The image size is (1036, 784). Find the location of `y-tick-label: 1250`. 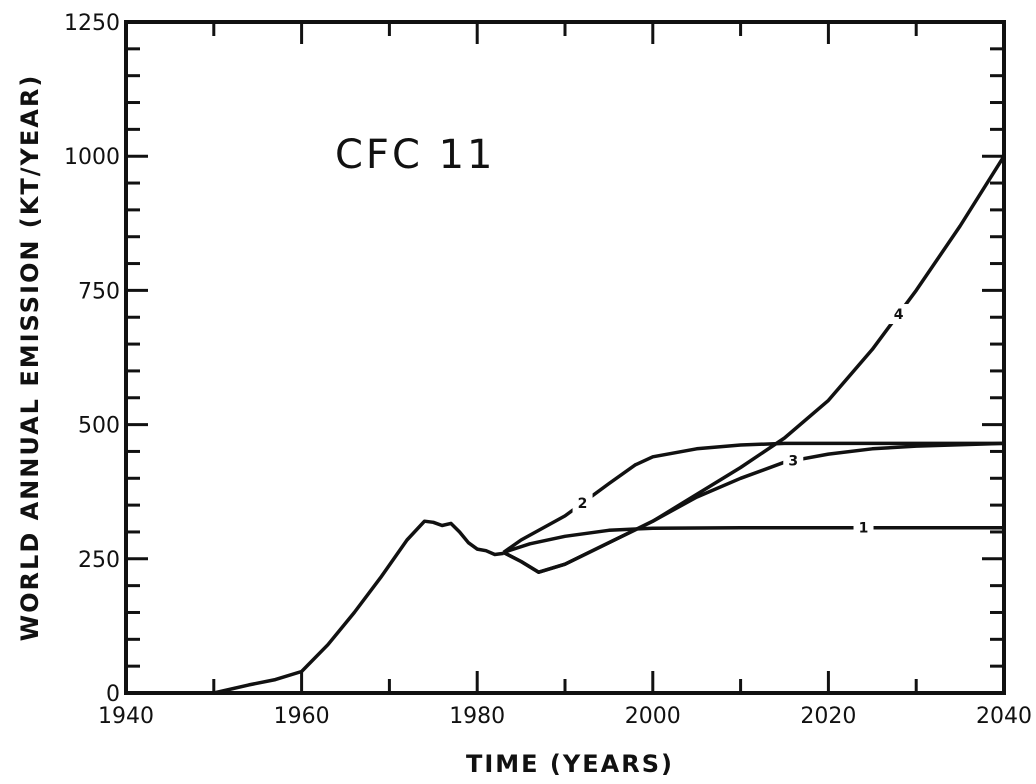

y-tick-label: 1250 is located at coordinates (92, 23).